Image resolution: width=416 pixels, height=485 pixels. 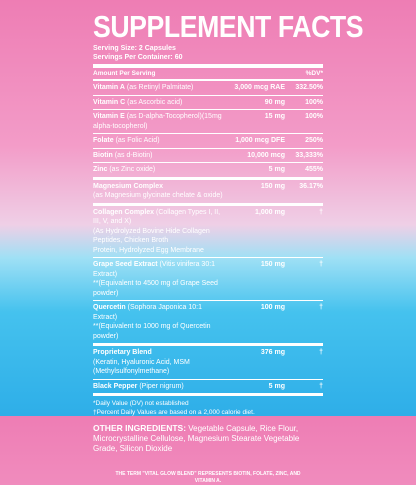 What do you see at coordinates (314, 140) in the screenshot?
I see `daily-value: 250%` at bounding box center [314, 140].